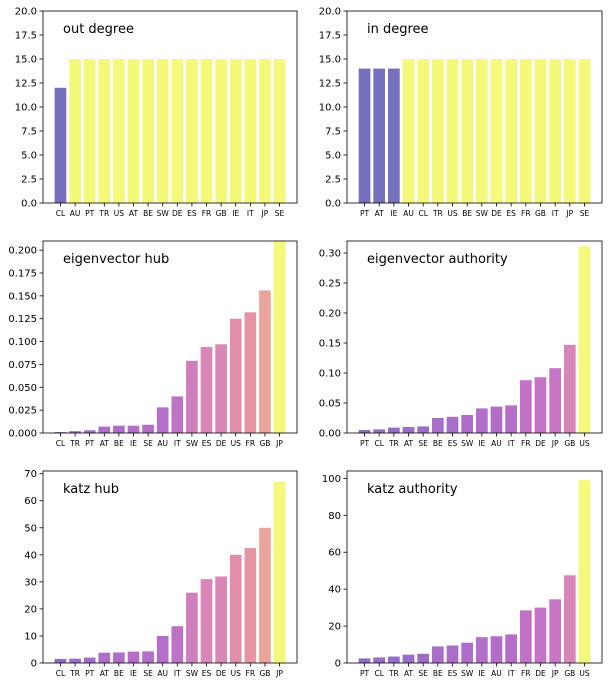 The height and width of the screenshot is (686, 608). Describe the element at coordinates (30, 555) in the screenshot. I see `y-tick-label: 40` at that location.